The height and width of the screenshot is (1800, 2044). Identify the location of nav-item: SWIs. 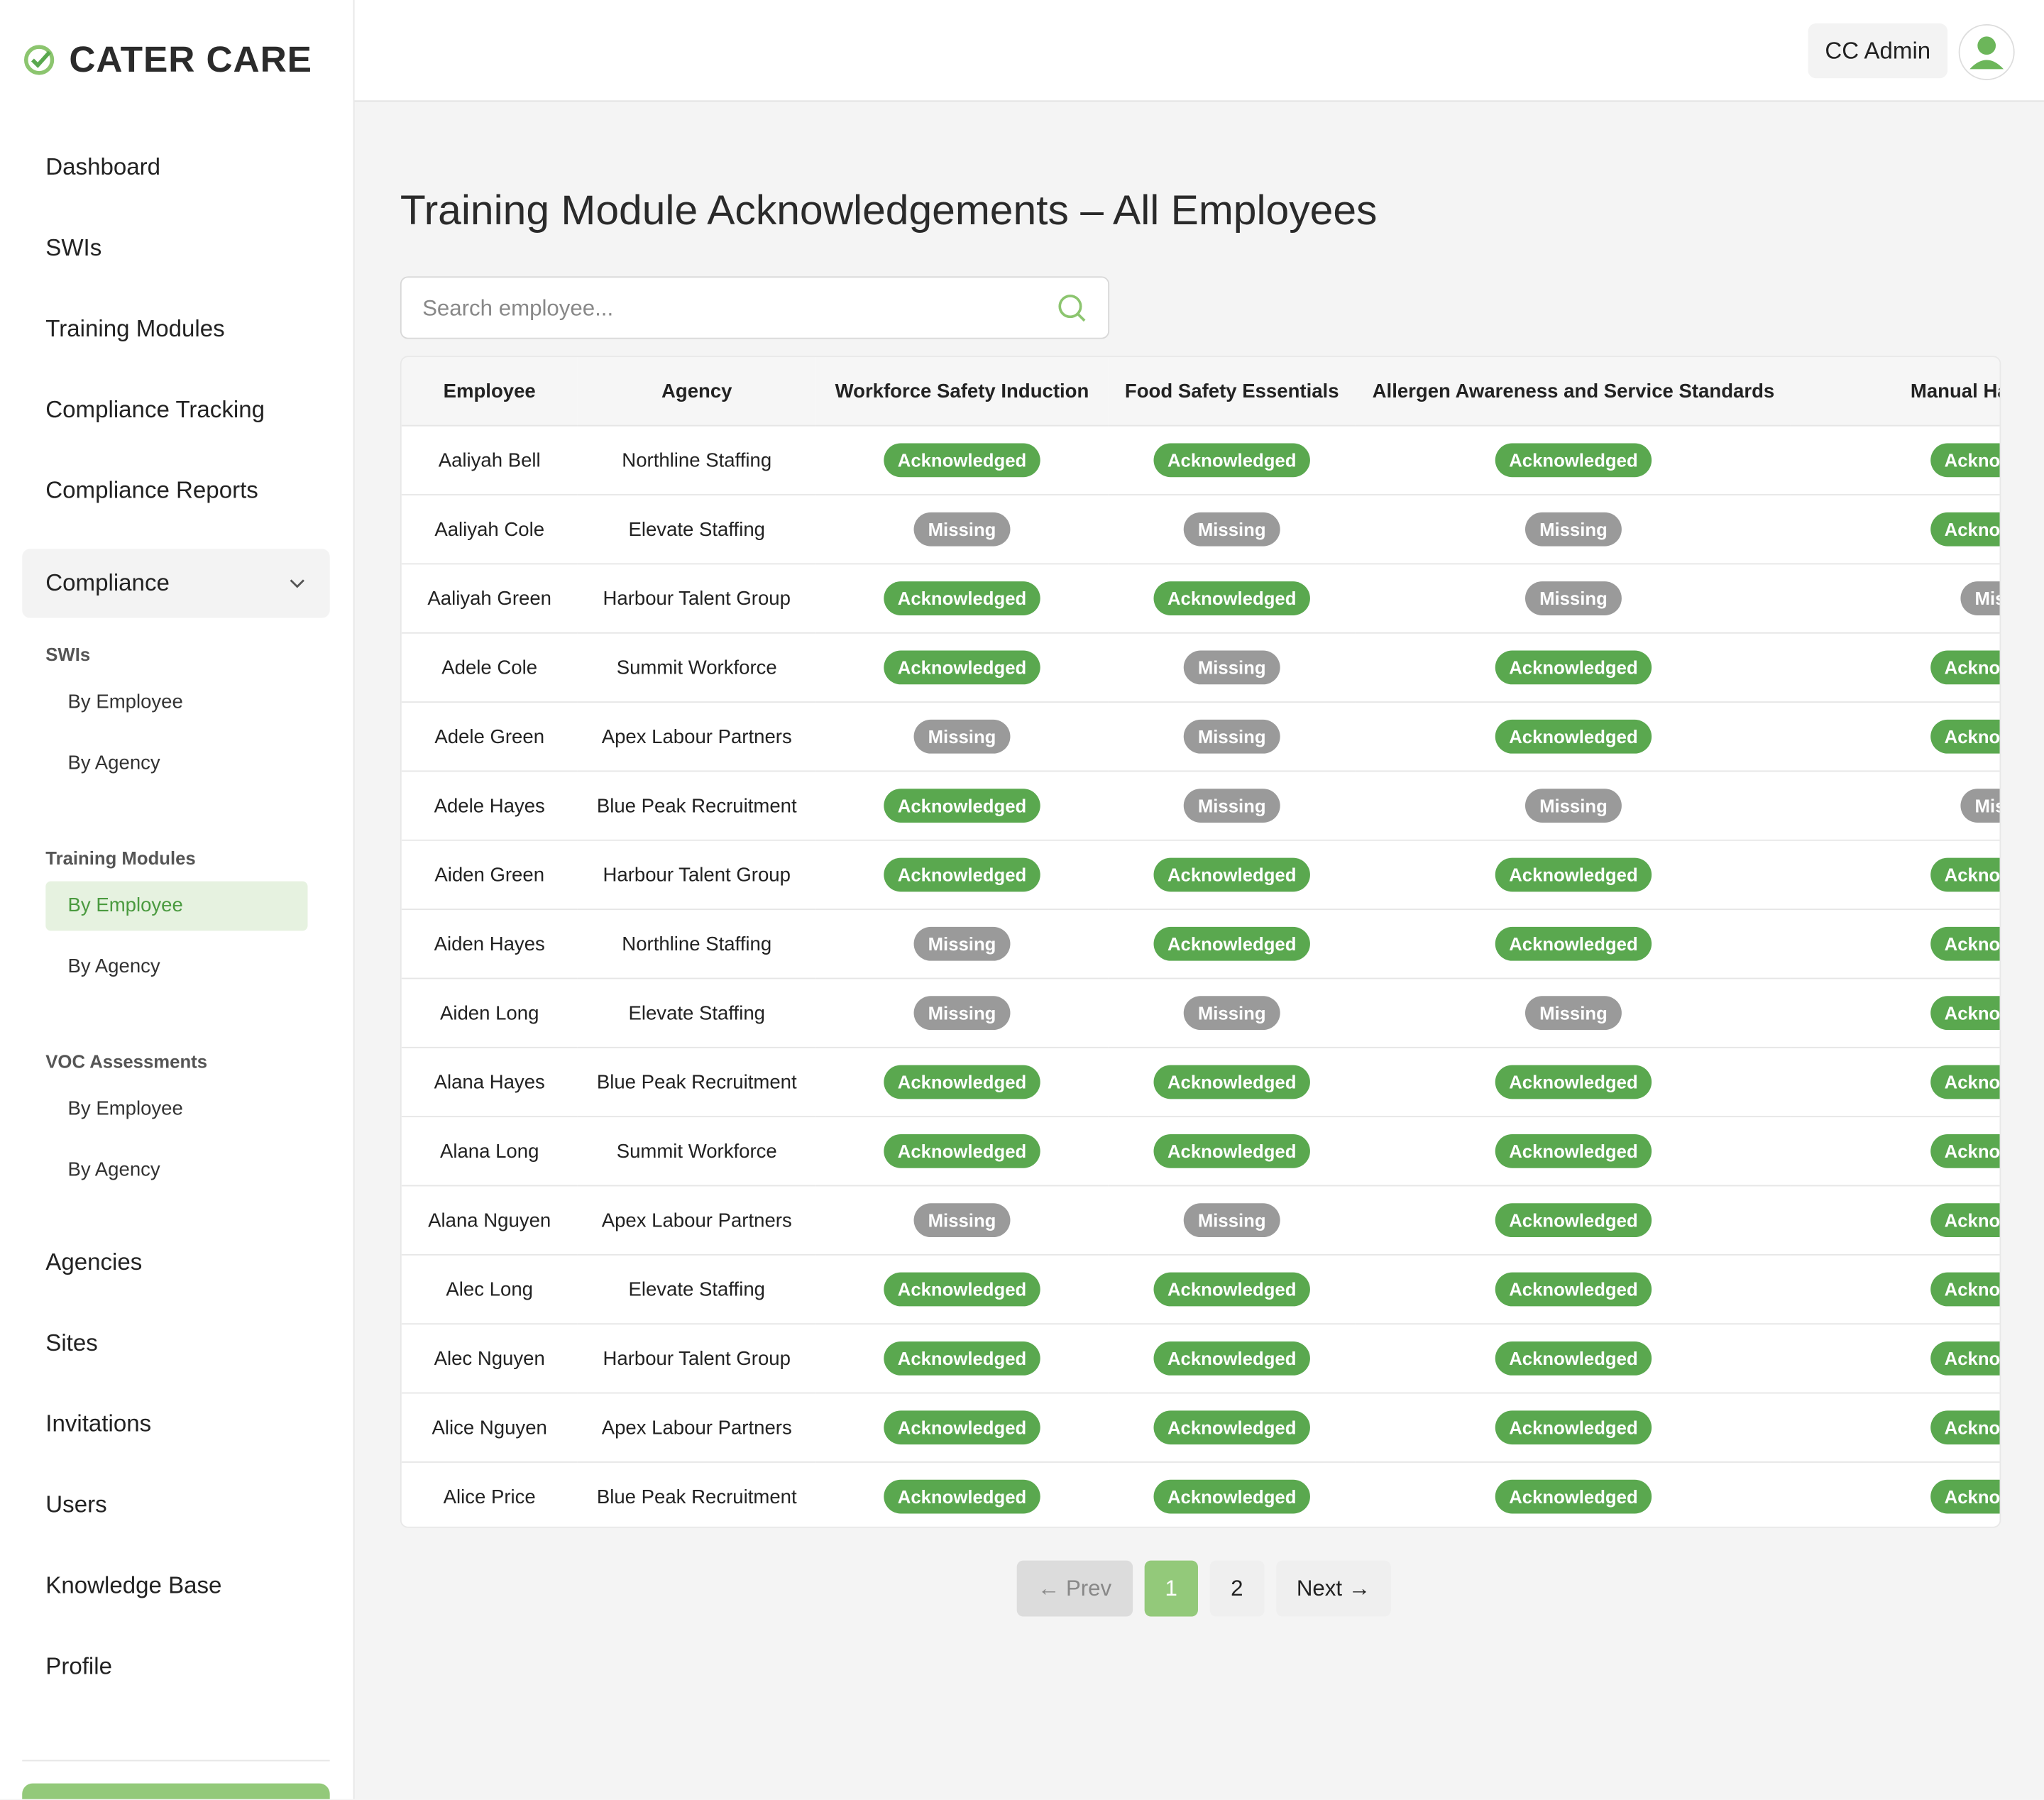
(73, 247).